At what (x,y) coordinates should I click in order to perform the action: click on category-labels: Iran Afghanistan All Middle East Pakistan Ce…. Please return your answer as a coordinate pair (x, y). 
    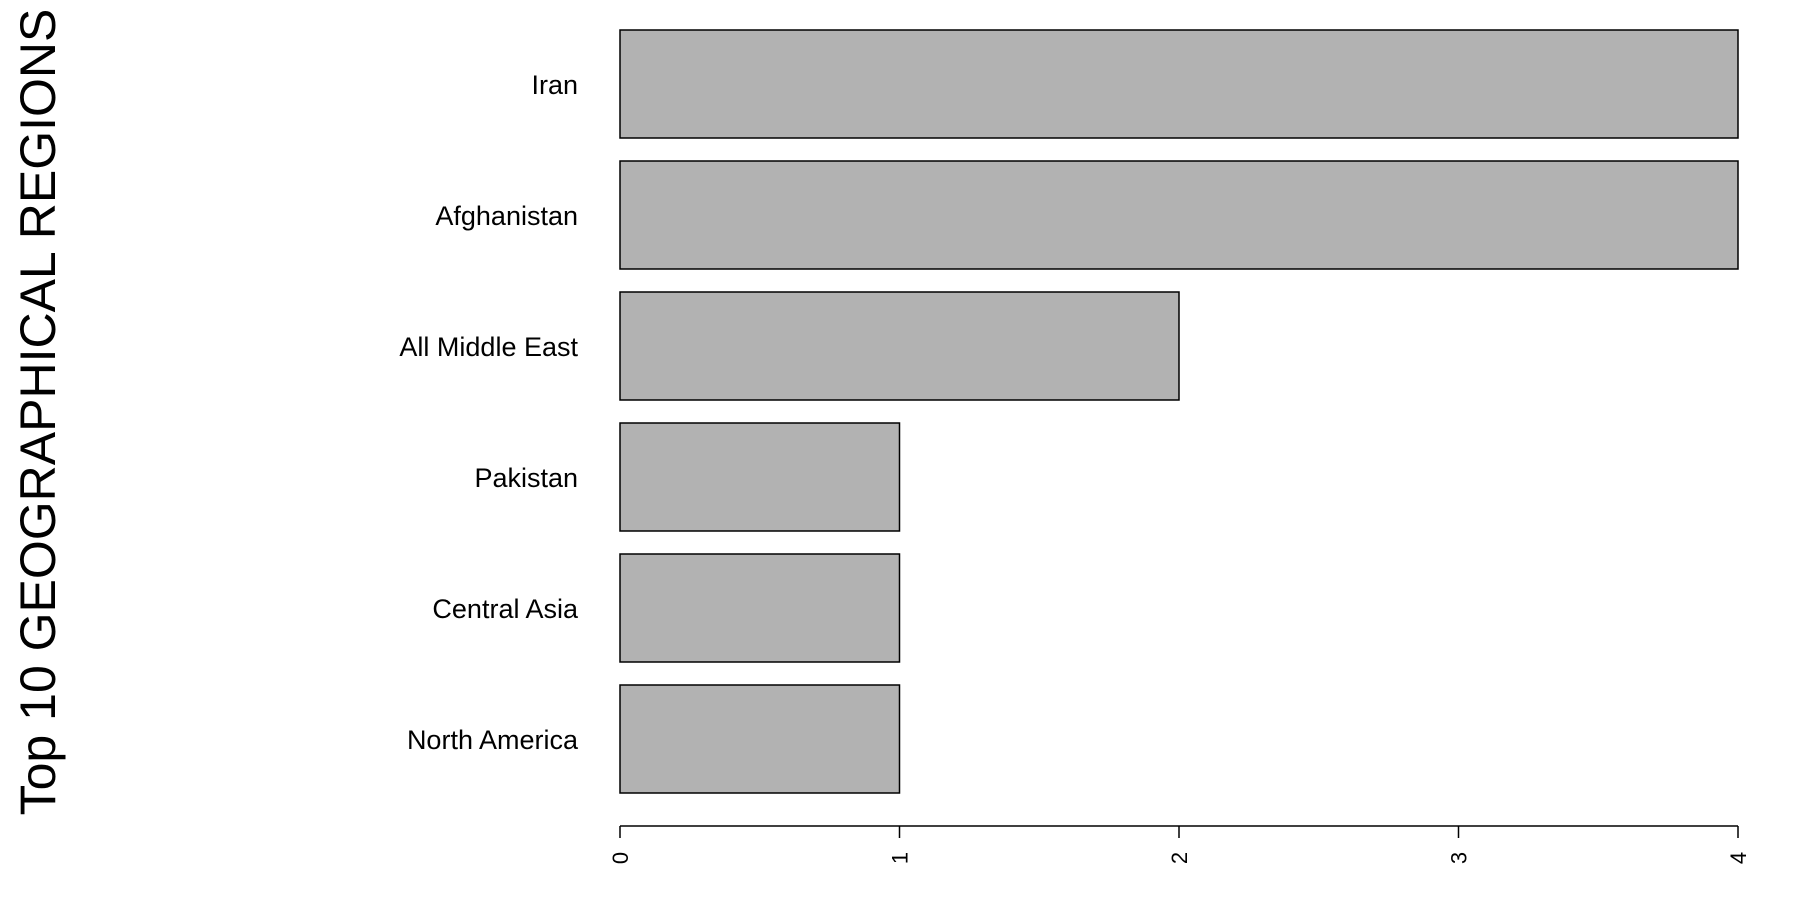
    Looking at the image, I should click on (489, 412).